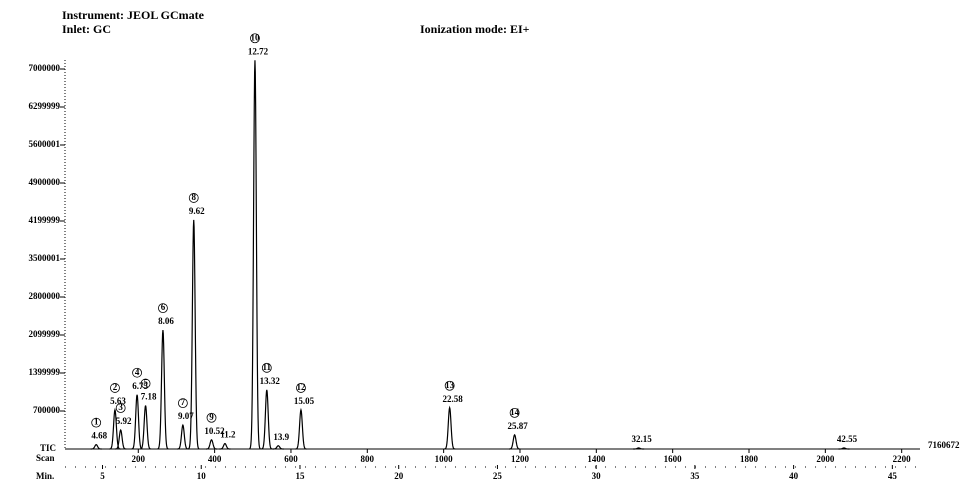 Image resolution: width=980 pixels, height=482 pixels. Describe the element at coordinates (45, 476) in the screenshot. I see `min-label: Min.` at that location.